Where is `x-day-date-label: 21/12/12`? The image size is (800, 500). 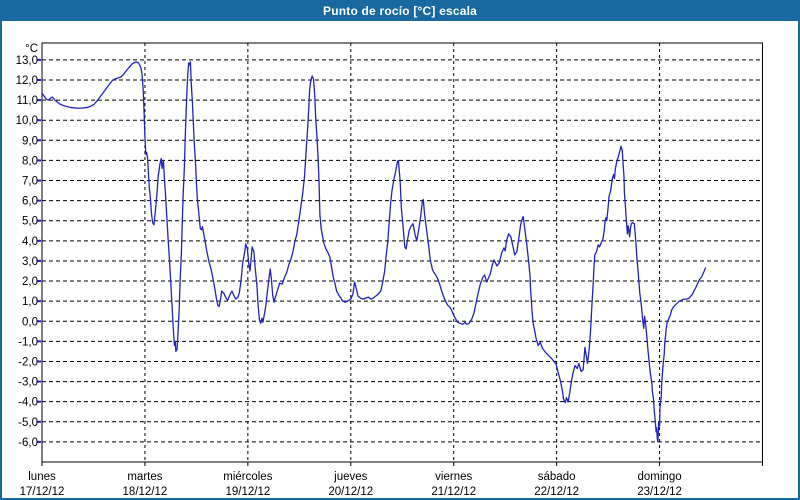
x-day-date-label: 21/12/12 is located at coordinates (453, 492).